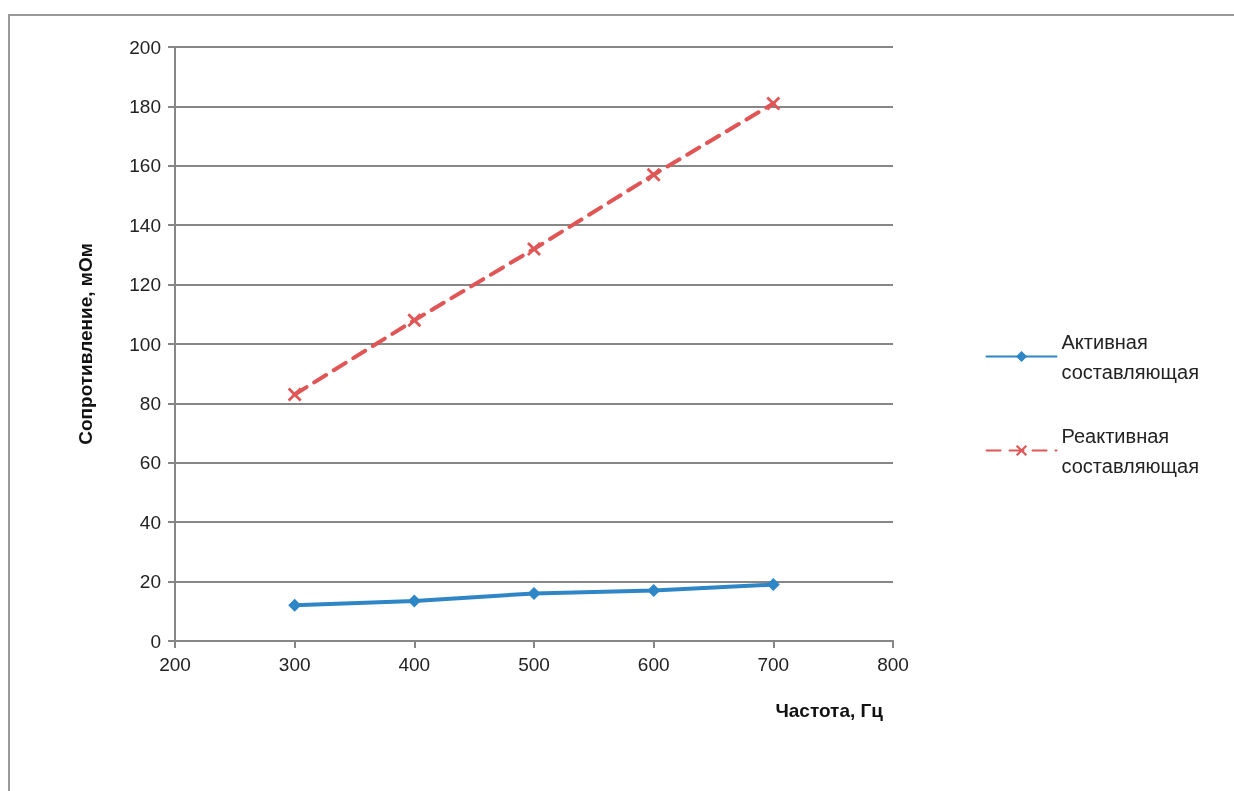 The height and width of the screenshot is (791, 1234). I want to click on x-tick-label: 200, so click(175, 664).